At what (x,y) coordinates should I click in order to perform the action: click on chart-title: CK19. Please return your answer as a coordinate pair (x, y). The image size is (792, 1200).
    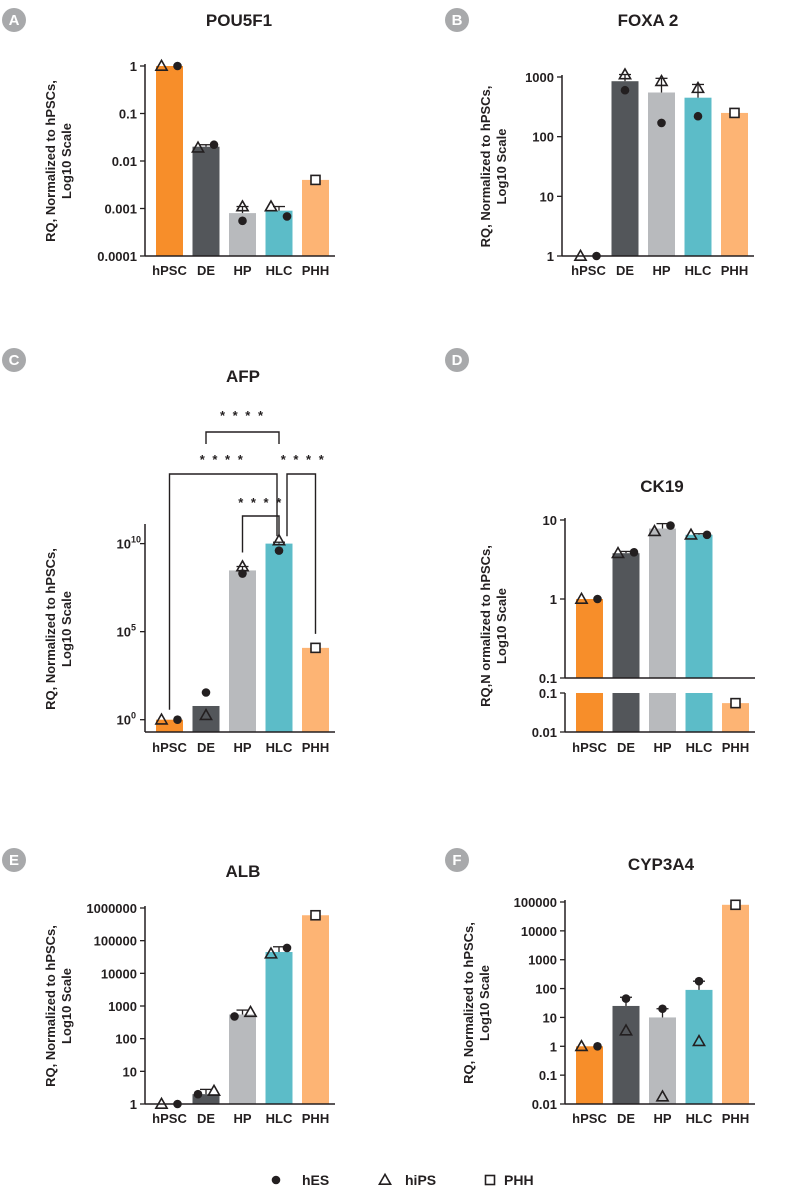
    Looking at the image, I should click on (661, 486).